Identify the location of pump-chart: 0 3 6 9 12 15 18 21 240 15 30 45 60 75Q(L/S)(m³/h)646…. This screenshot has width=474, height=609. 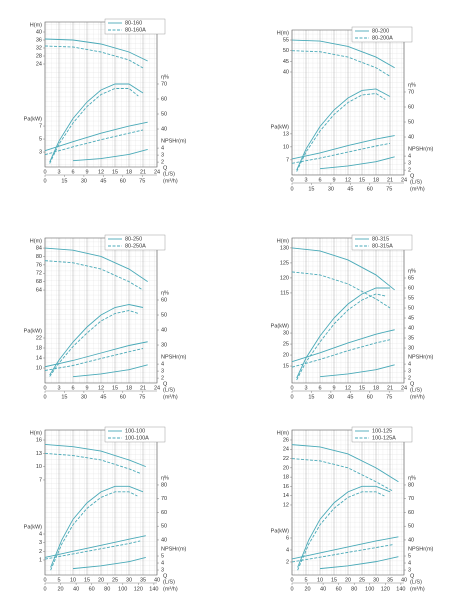
(105, 317).